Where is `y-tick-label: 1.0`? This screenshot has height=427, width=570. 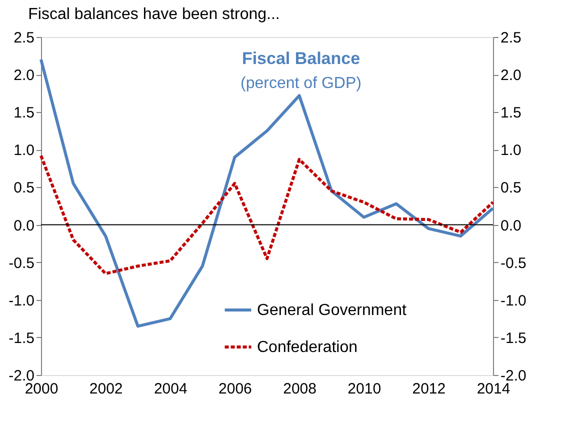
y-tick-label: 1.0 is located at coordinates (24, 151).